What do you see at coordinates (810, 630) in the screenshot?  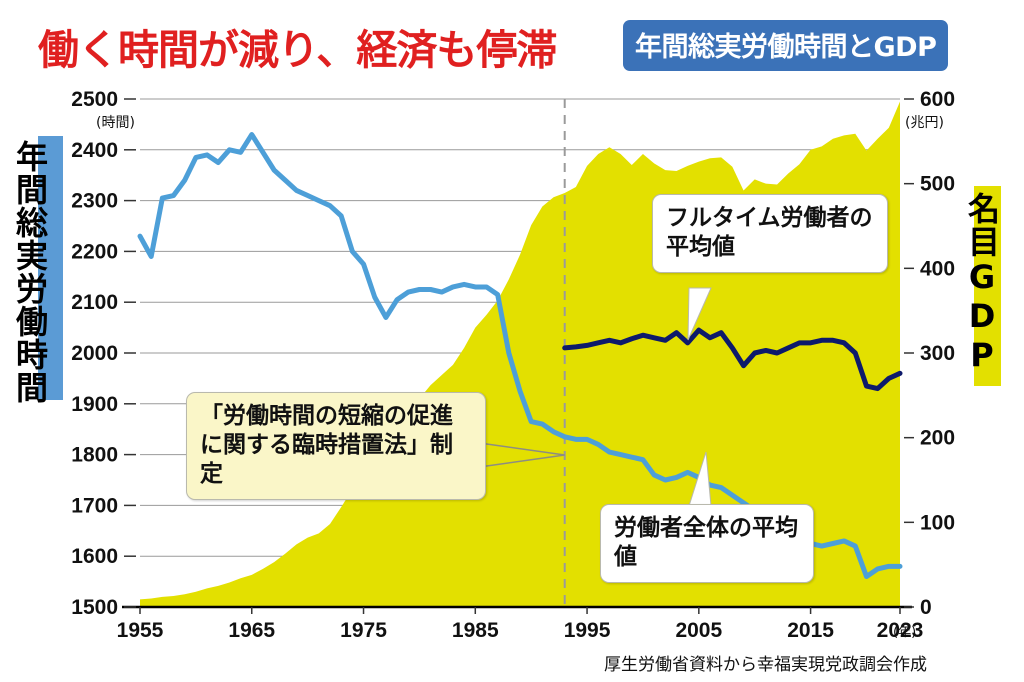 I see `x-tick-label: 2015` at bounding box center [810, 630].